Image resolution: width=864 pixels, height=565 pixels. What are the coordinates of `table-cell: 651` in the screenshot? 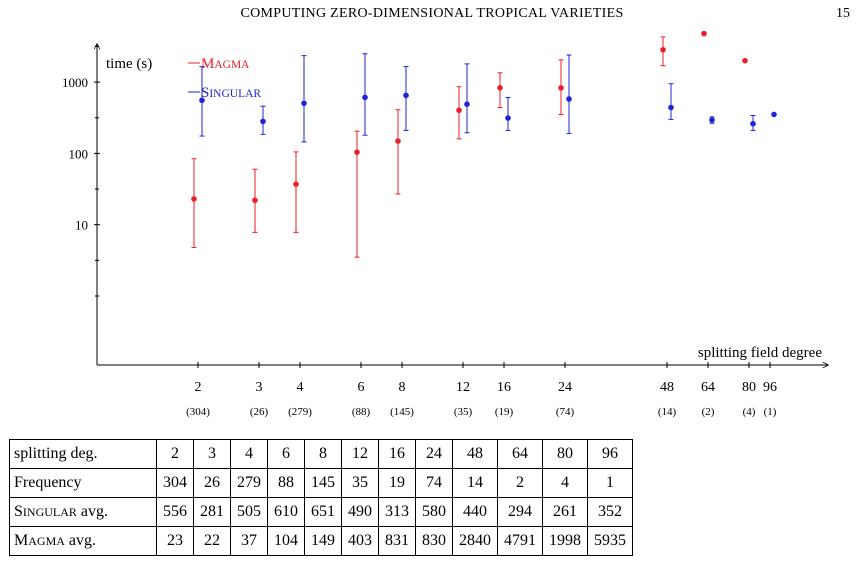 It's located at (323, 512).